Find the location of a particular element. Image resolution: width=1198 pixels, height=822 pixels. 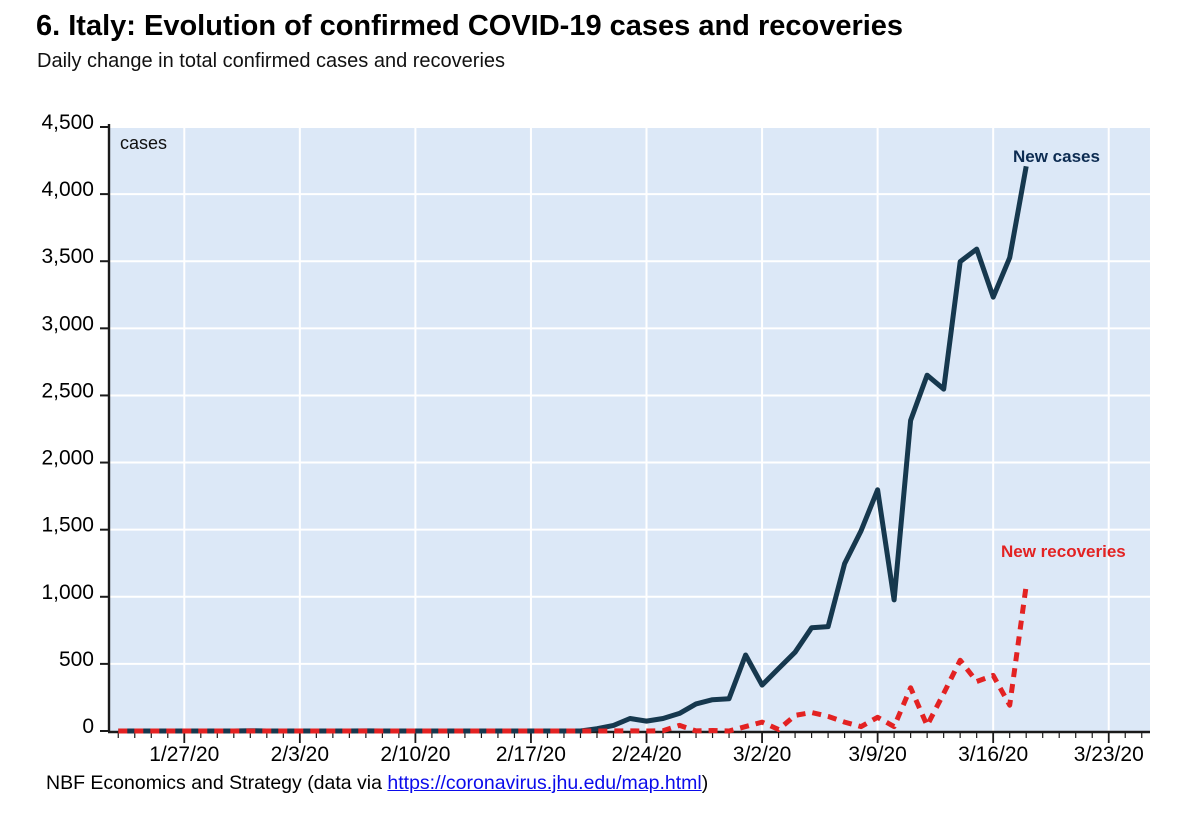

y-axis-tick-label: 4,000 is located at coordinates (67, 189).